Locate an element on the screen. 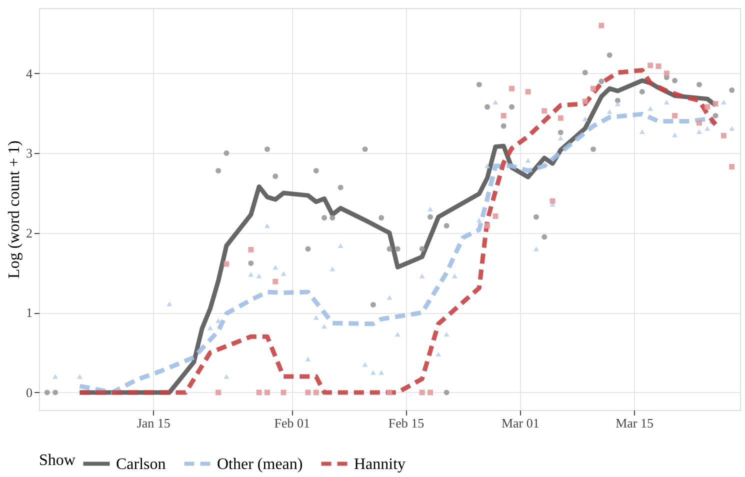 The image size is (745, 477). x-tick-label: Jan 15 is located at coordinates (153, 423).